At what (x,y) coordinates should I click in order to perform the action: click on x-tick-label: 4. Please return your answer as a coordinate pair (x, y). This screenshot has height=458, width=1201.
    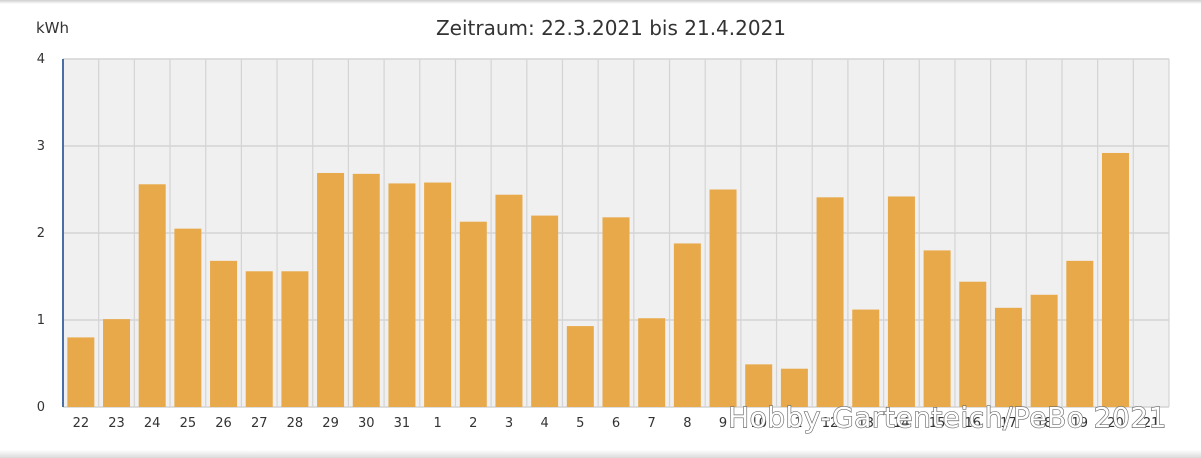
    Looking at the image, I should click on (545, 423).